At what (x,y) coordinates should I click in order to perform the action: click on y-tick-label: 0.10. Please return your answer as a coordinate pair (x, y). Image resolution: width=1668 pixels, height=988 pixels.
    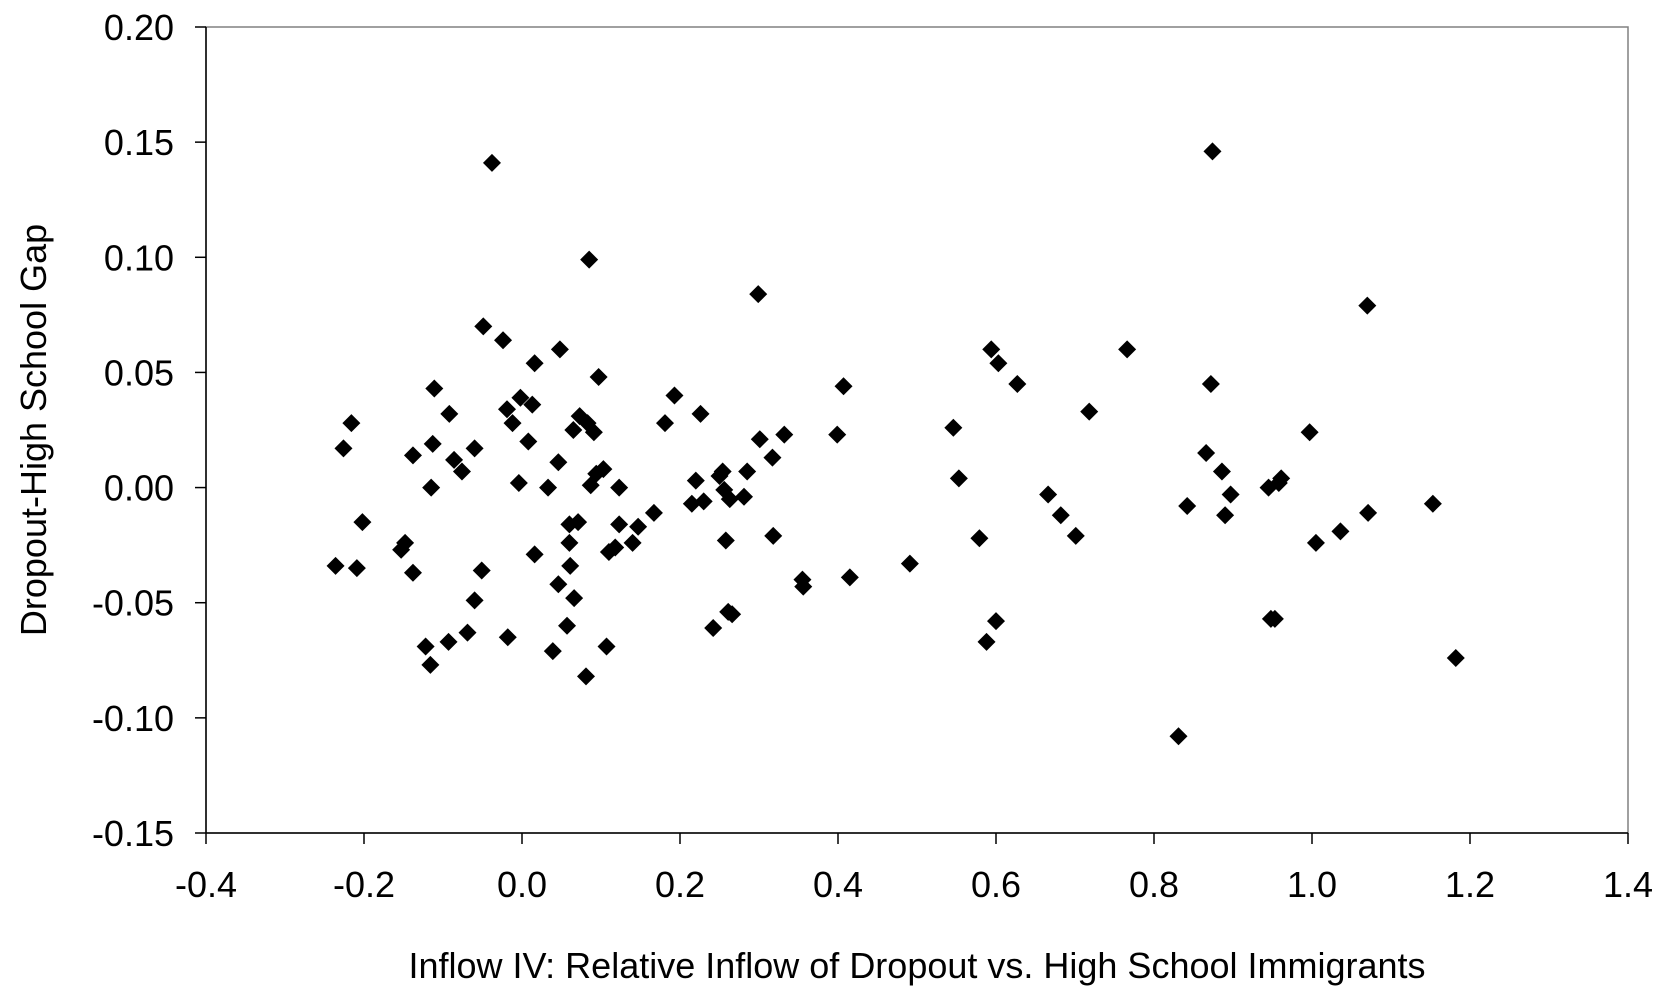
    Looking at the image, I should click on (139, 257).